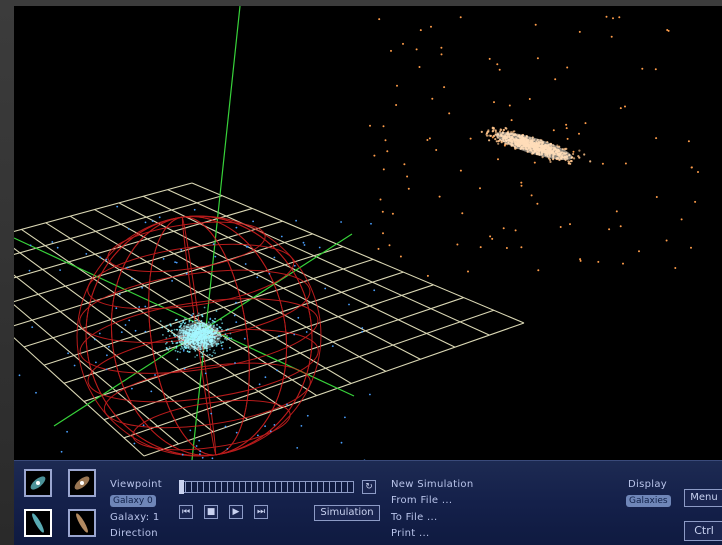  I want to click on z-axis, so click(216, 233).